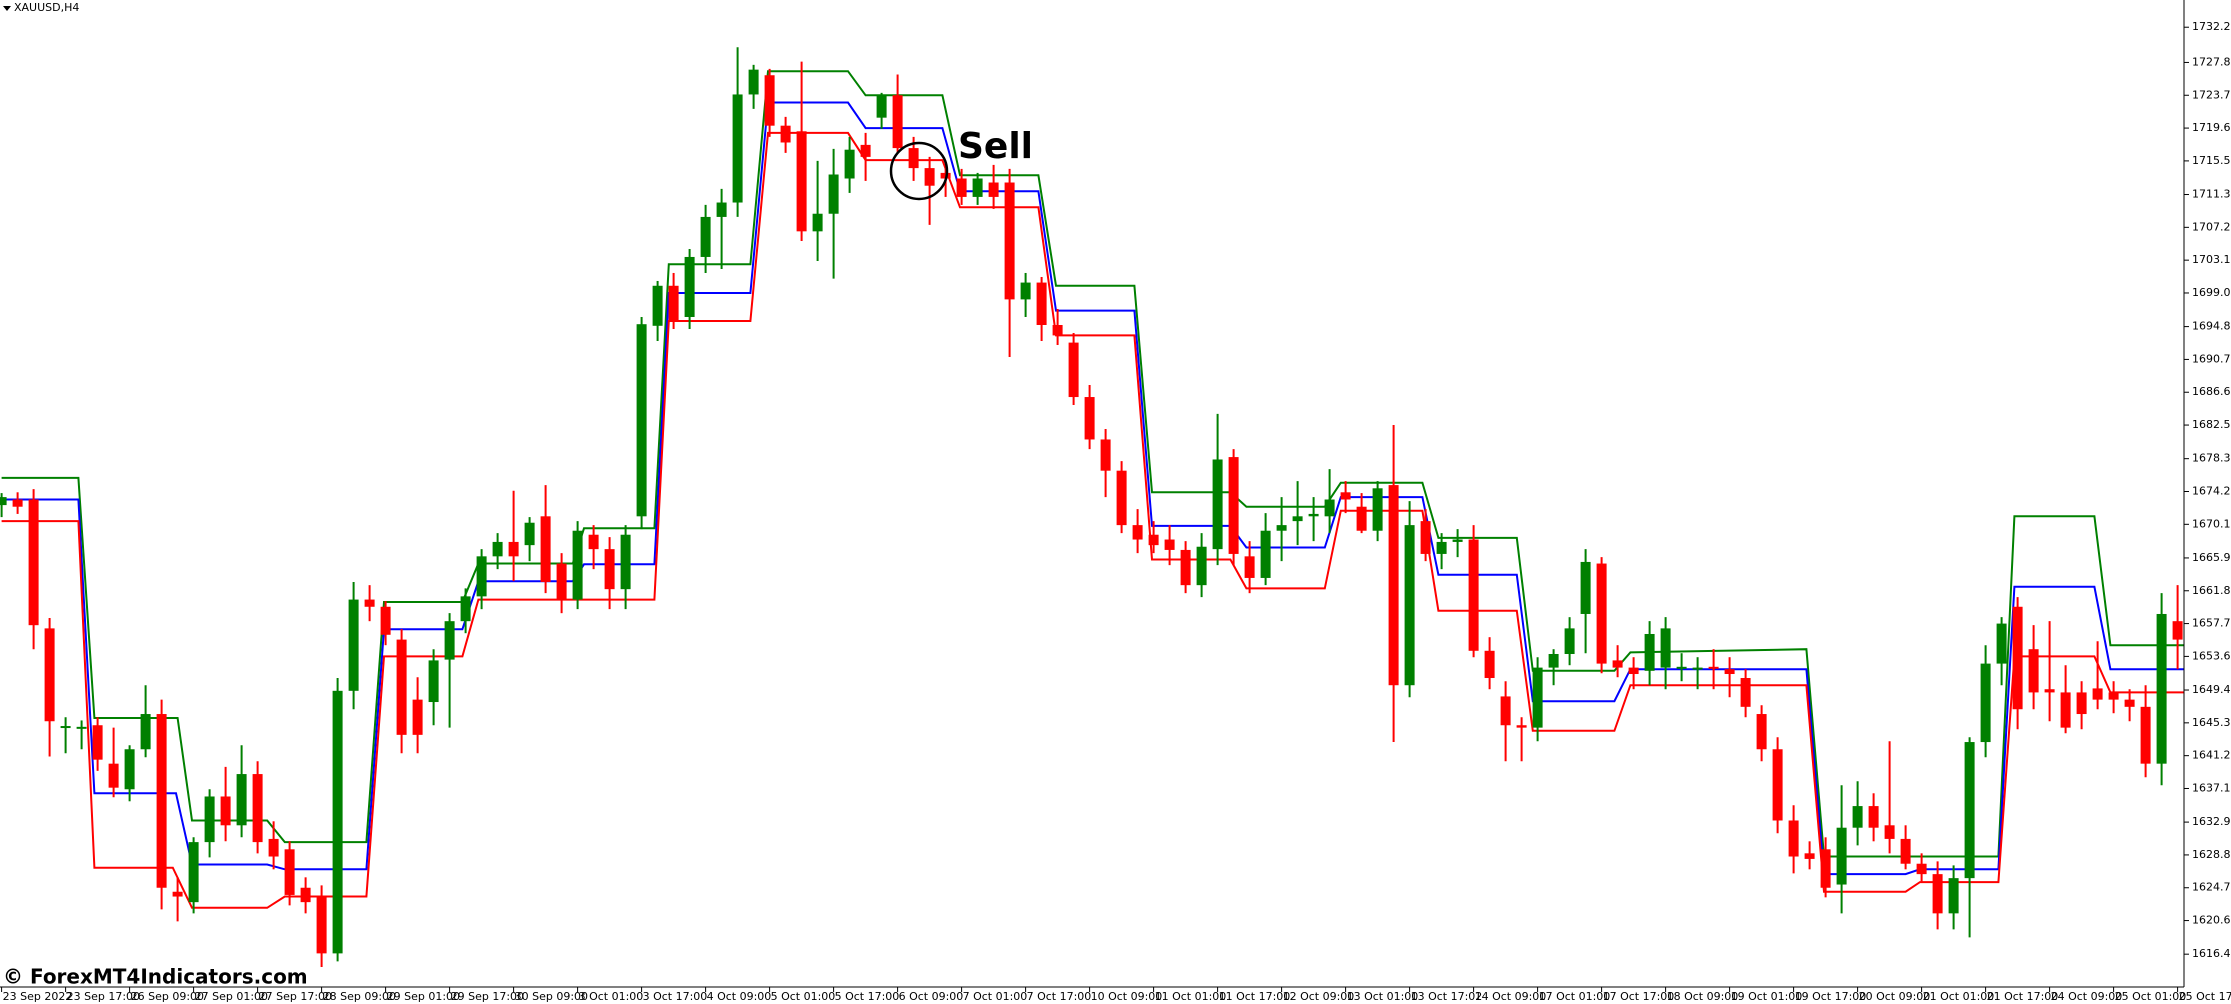  I want to click on x-tick-label: 7 Oct 17:00, so click(1059, 996).